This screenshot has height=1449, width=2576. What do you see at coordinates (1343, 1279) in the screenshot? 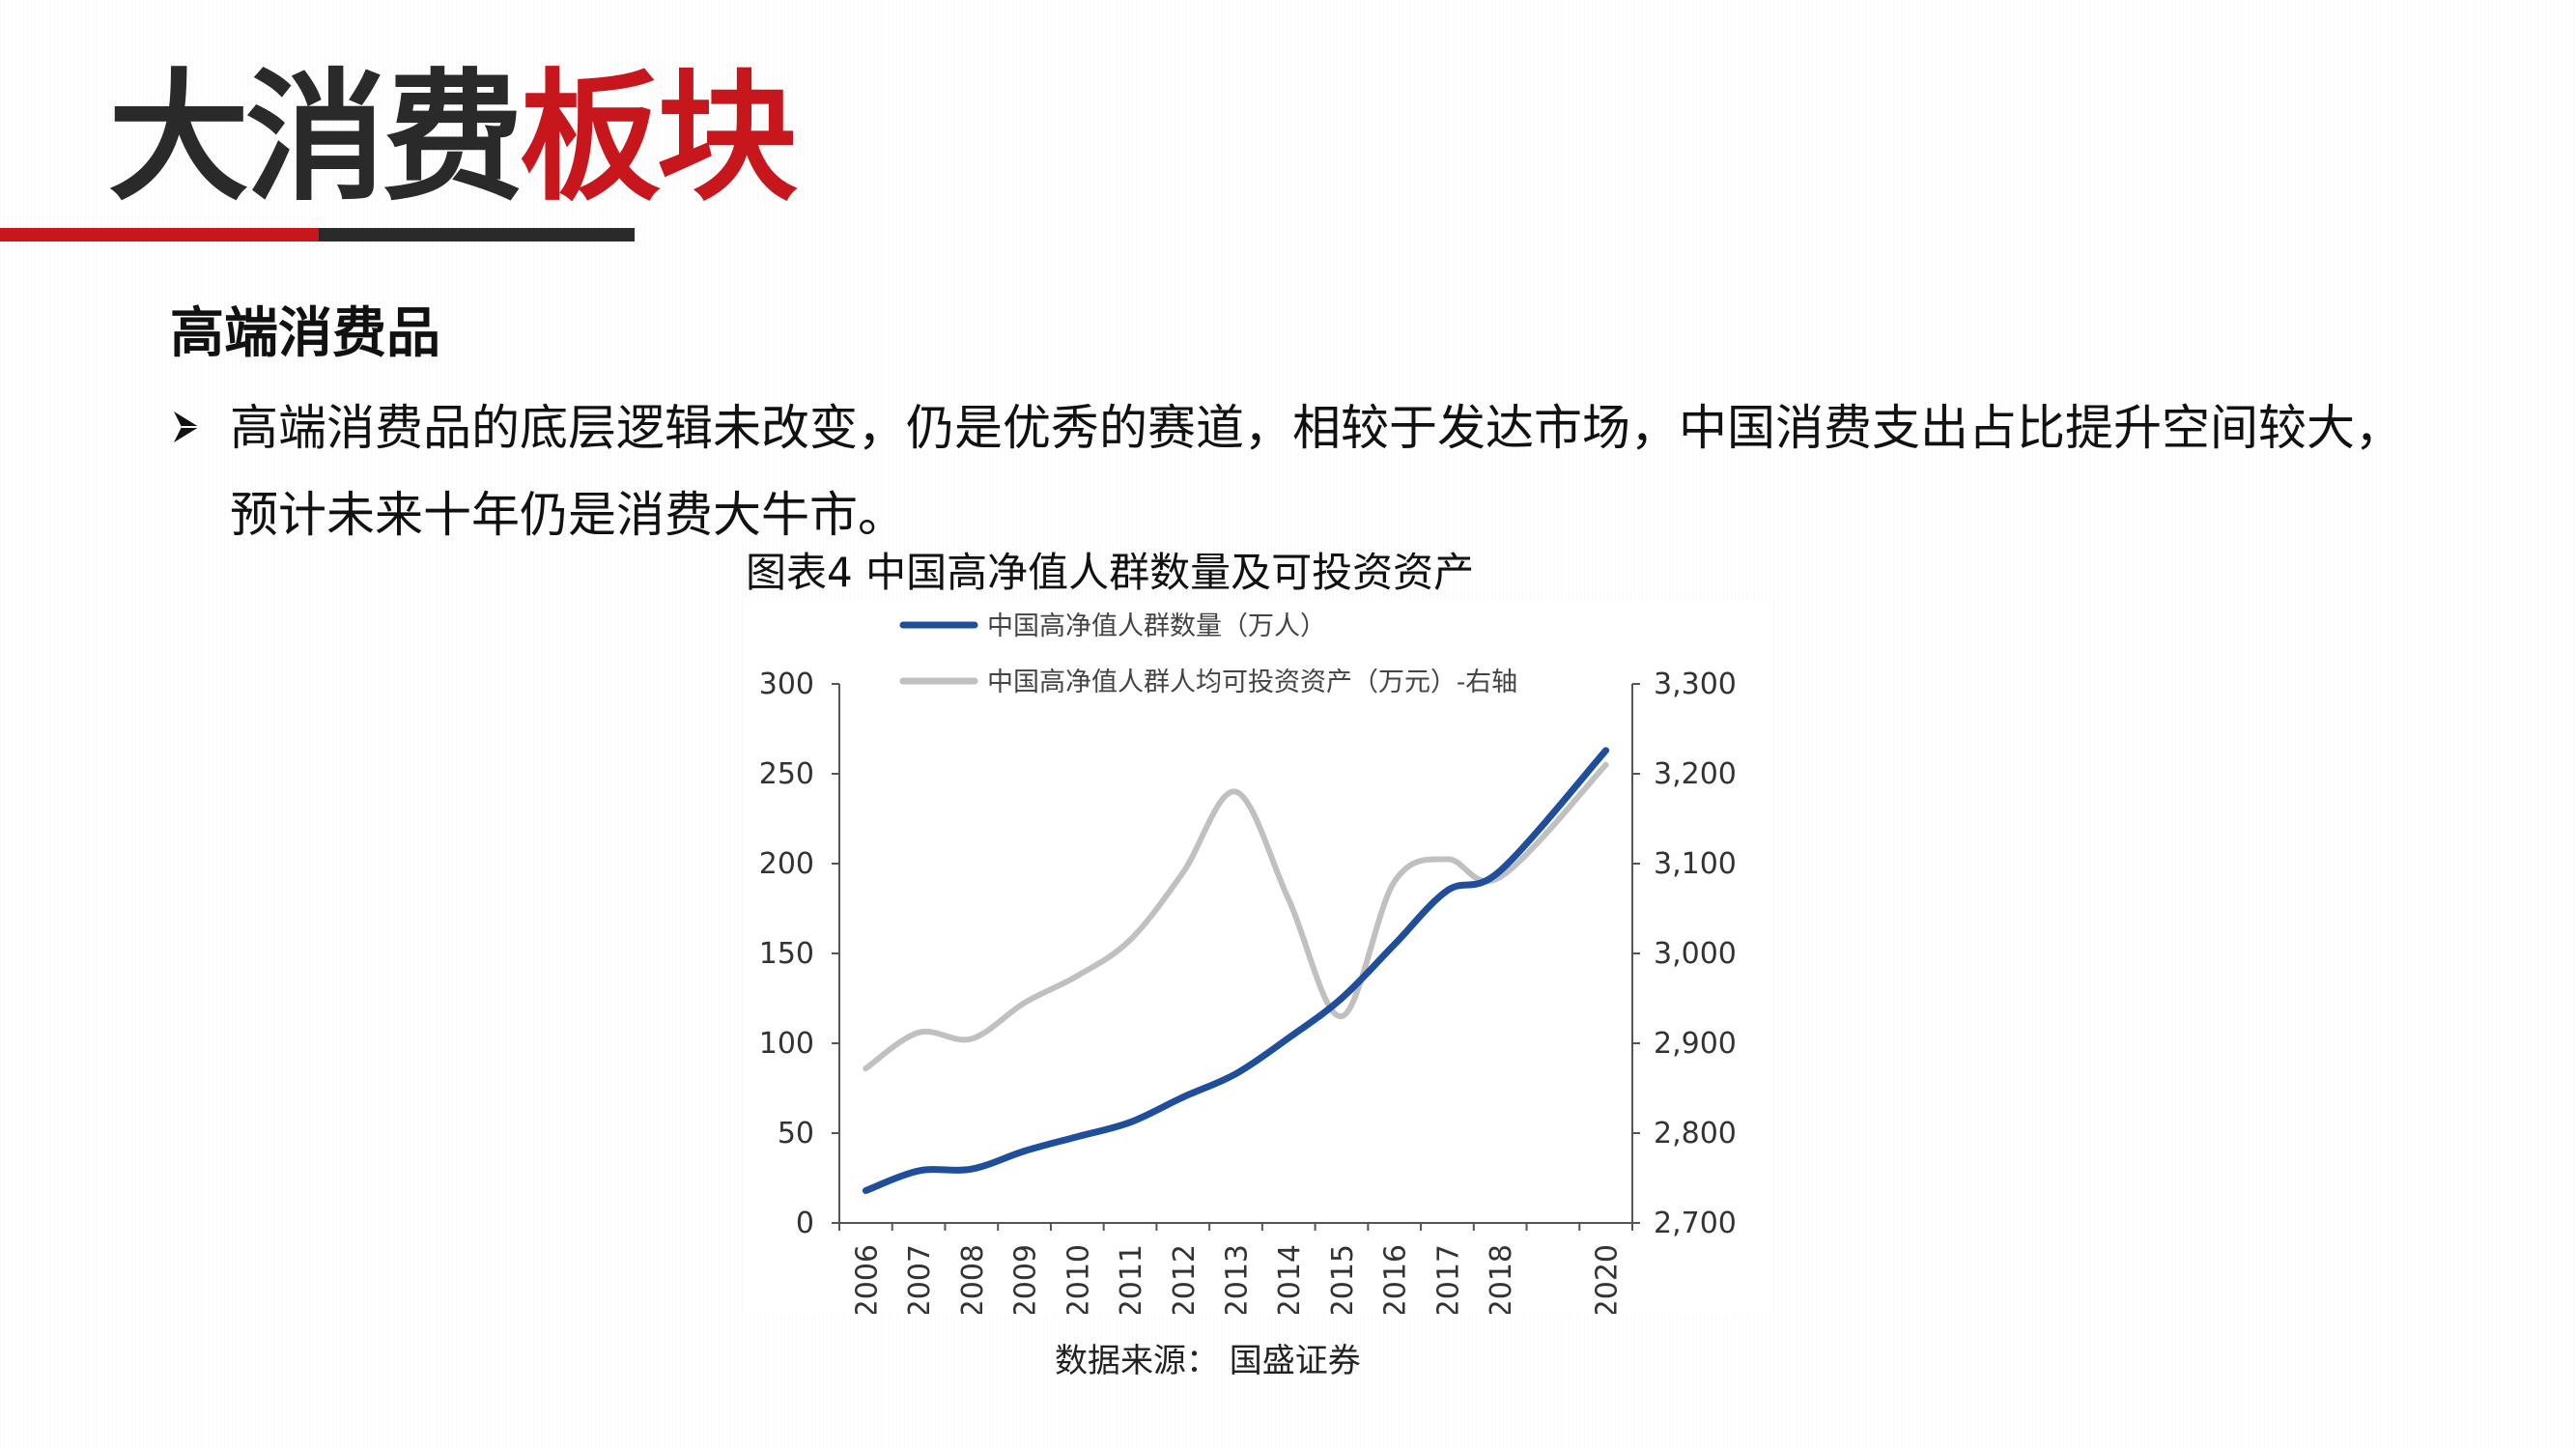
I see `x-tick-label: 2015` at bounding box center [1343, 1279].